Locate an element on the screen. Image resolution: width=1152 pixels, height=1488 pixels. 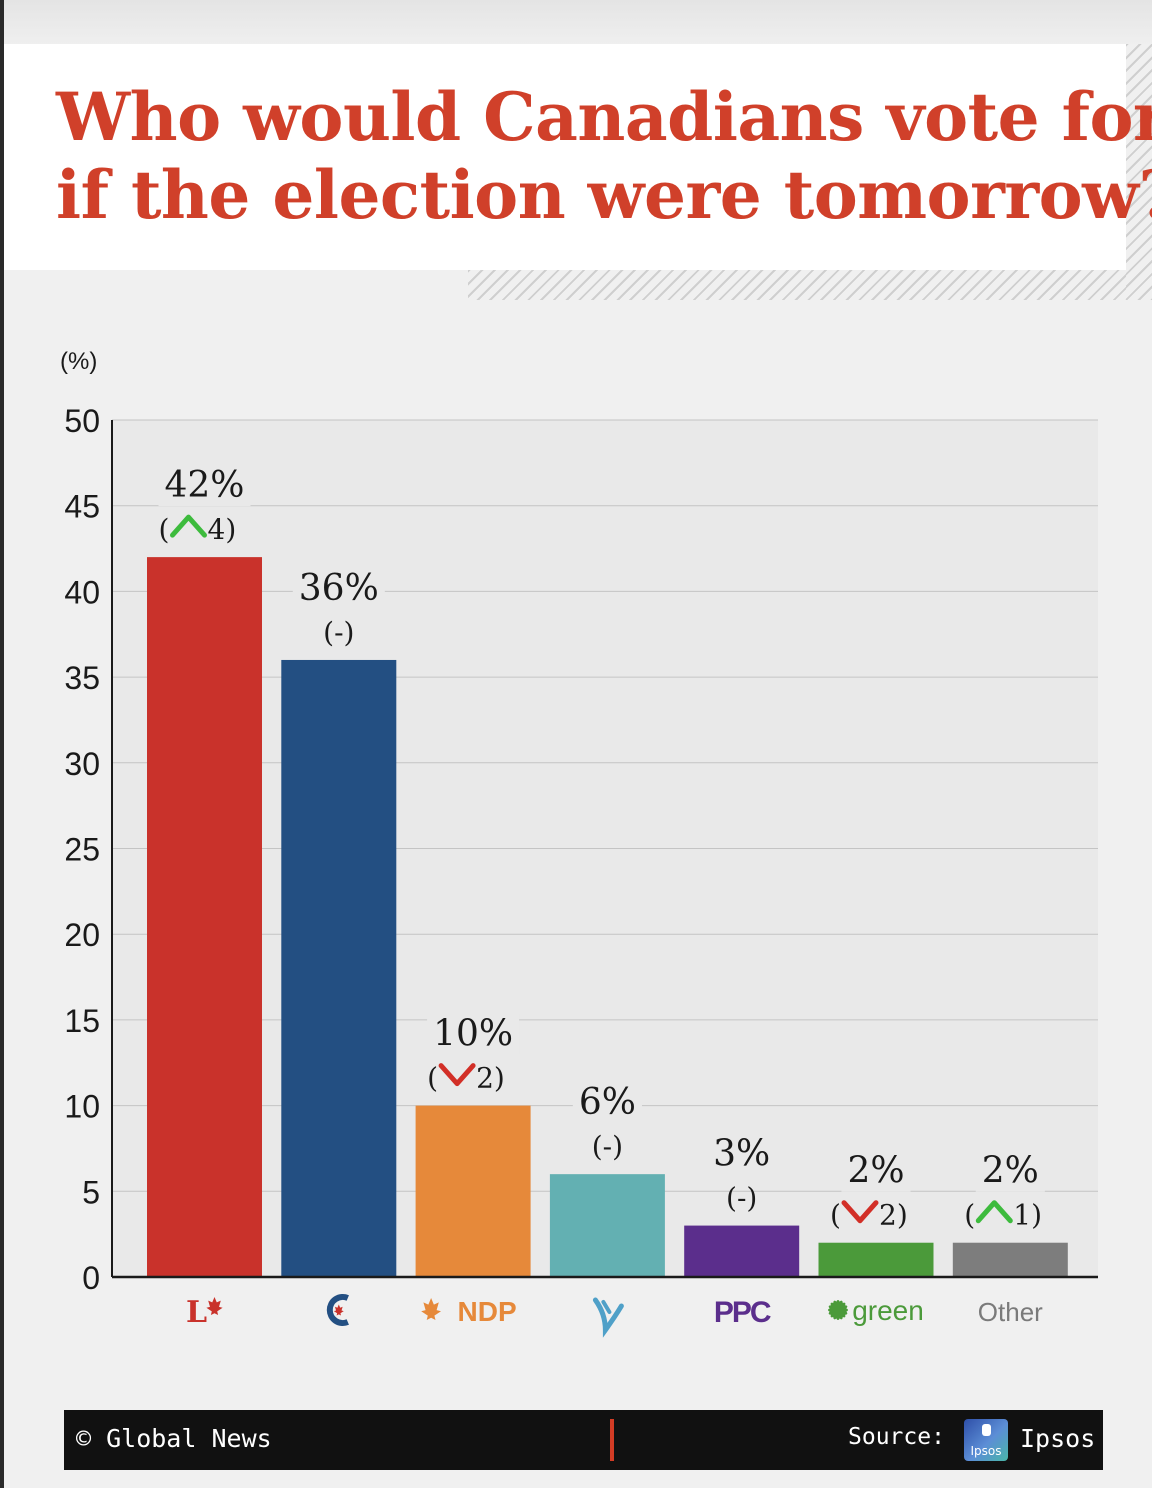
green-logo: green is located at coordinates (876, 1310).